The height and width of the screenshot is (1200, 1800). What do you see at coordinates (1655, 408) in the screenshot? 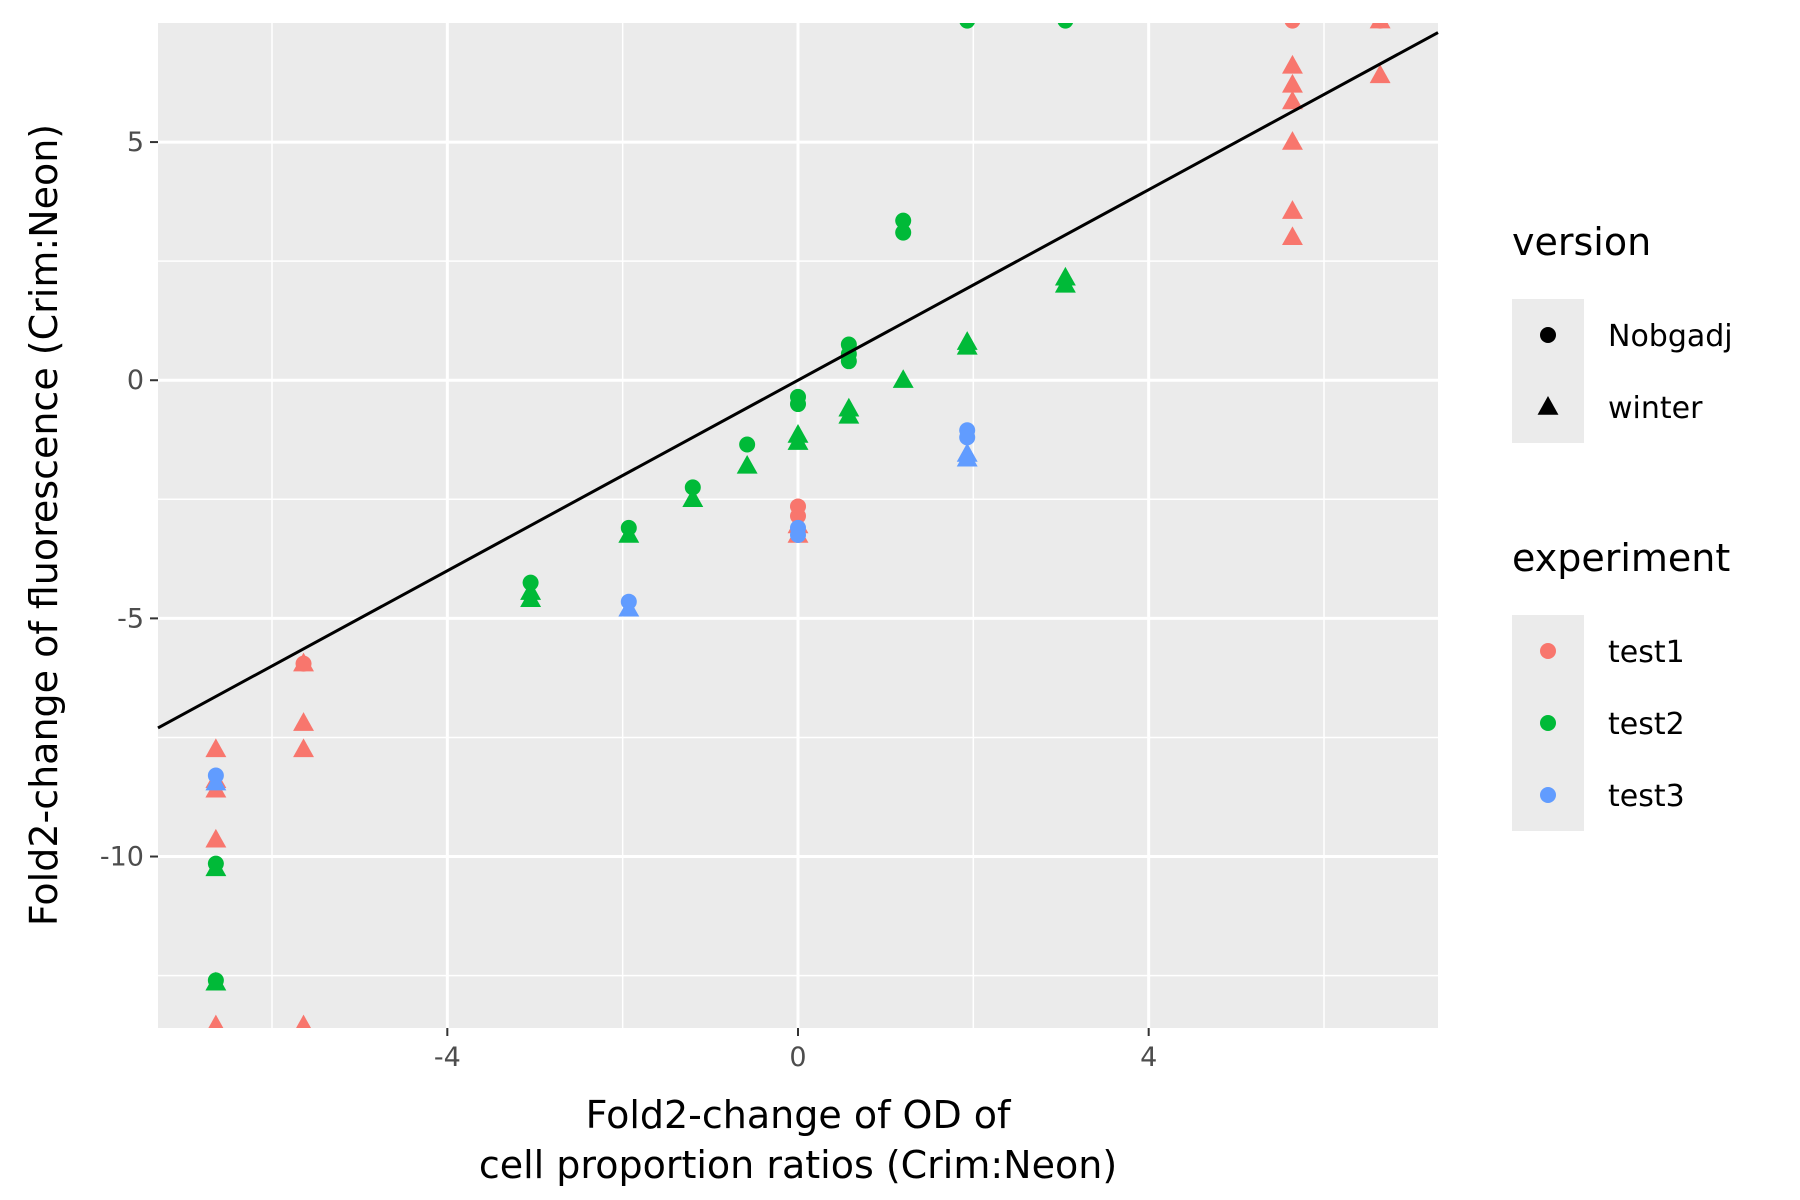
I see `legend-label-winter: winter` at bounding box center [1655, 408].